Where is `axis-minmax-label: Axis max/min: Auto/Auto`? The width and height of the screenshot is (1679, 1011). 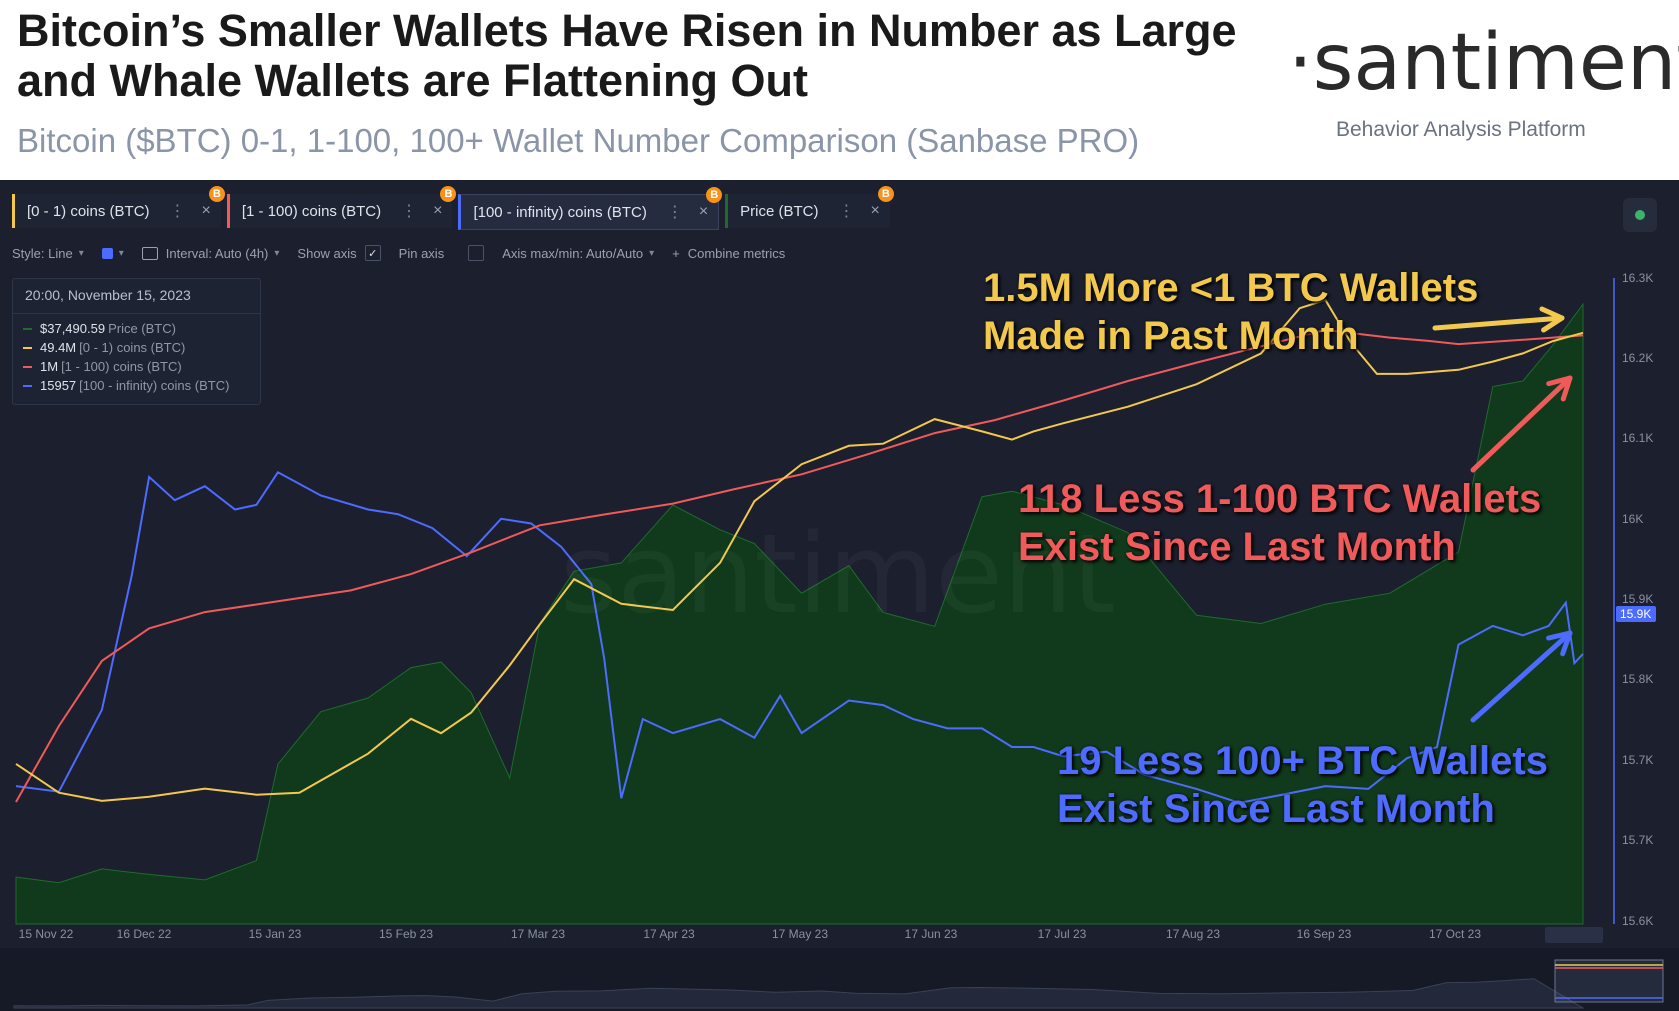
axis-minmax-label: Axis max/min: Auto/Auto is located at coordinates (573, 253).